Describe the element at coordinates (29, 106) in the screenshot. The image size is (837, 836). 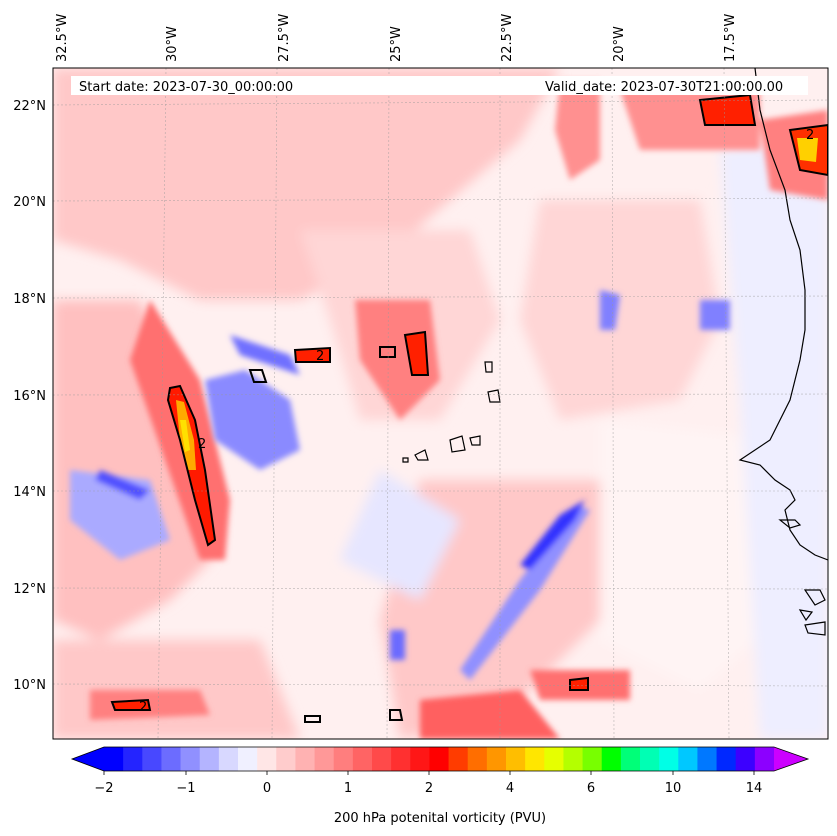
I see `lat-label: 22°N` at that location.